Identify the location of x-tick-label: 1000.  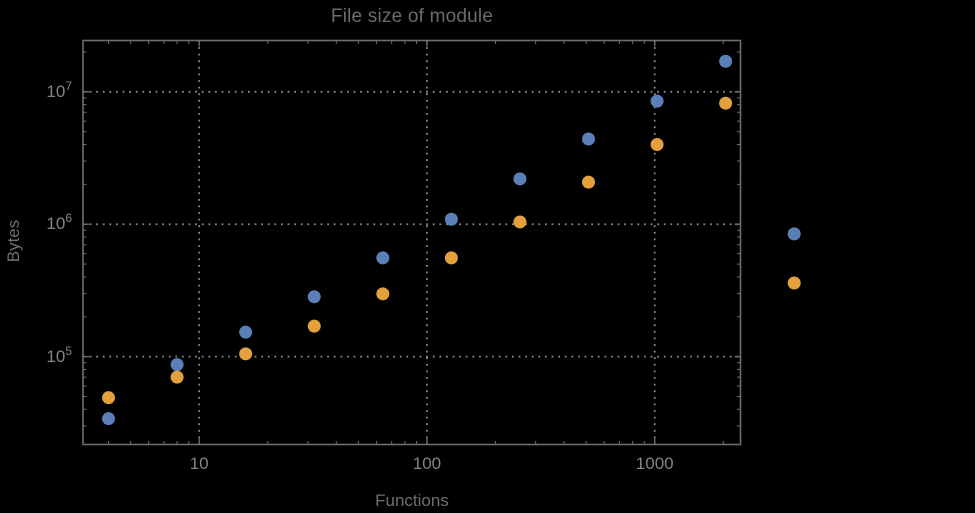
(654, 463).